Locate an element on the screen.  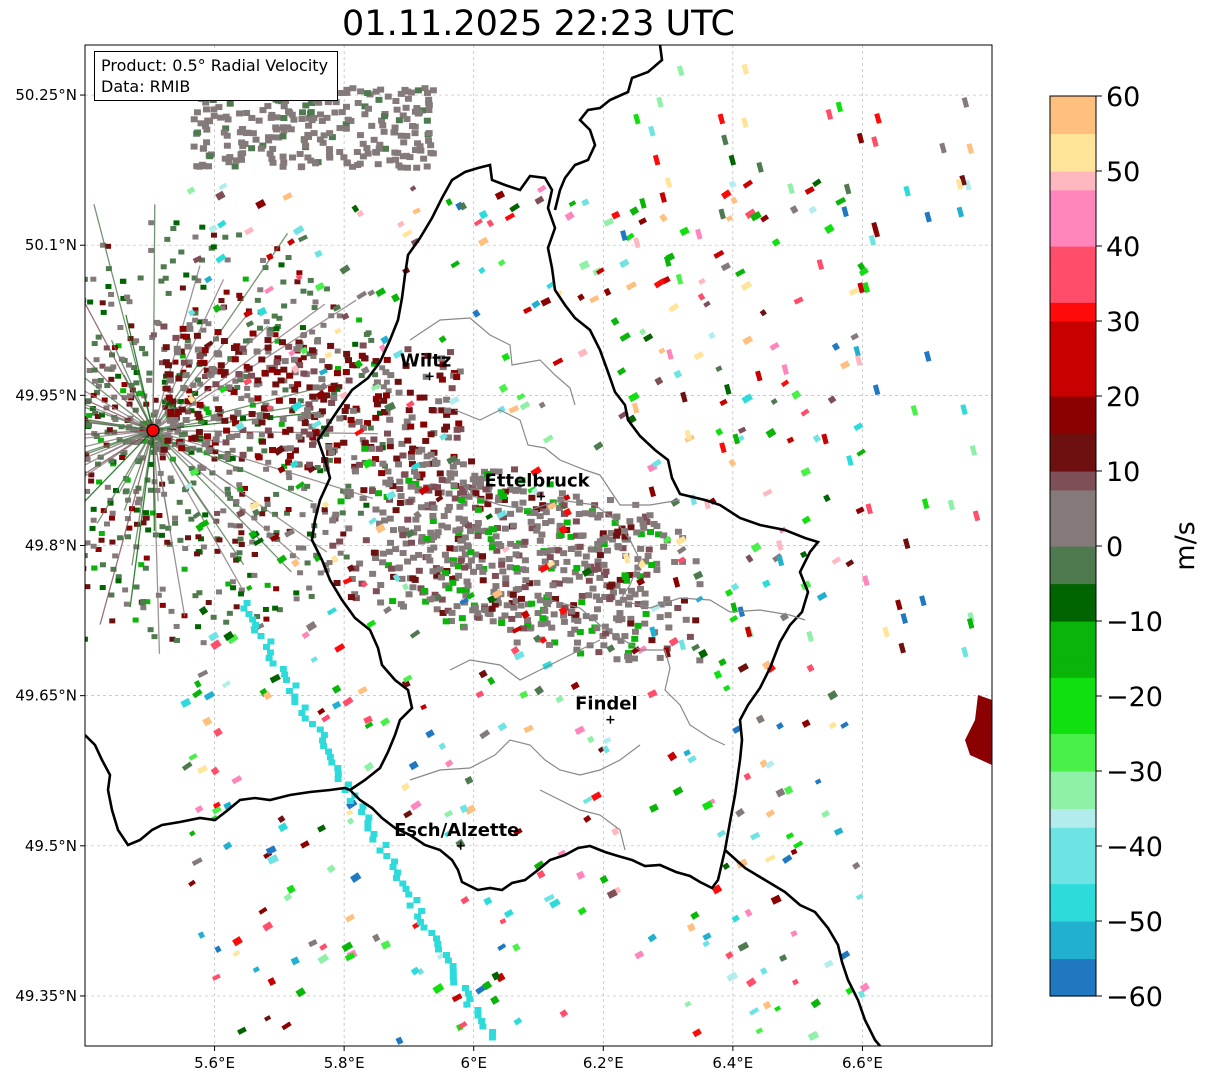
colorbar-swatch is located at coordinates (1073, 706).